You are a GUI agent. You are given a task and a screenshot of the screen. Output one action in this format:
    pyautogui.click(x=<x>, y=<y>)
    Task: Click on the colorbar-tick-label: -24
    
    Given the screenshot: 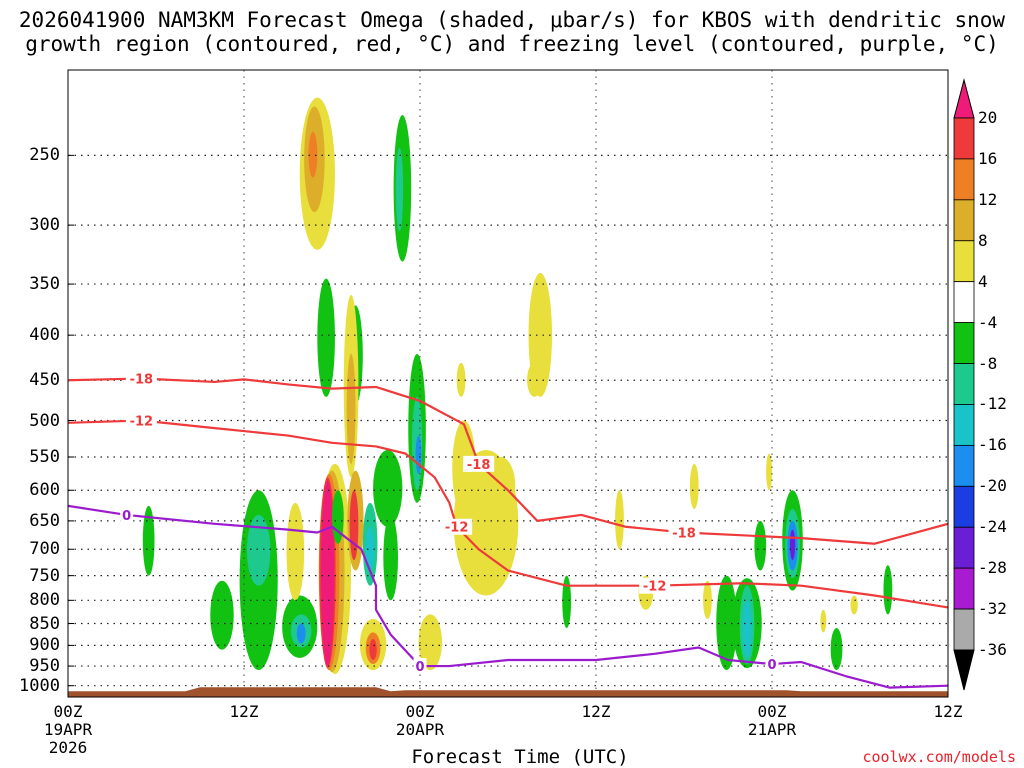 What is the action you would take?
    pyautogui.click(x=992, y=527)
    